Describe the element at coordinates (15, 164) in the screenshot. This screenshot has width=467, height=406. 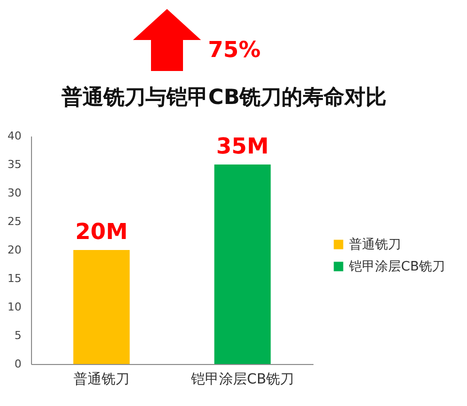
I see `y-tick-label: 35` at that location.